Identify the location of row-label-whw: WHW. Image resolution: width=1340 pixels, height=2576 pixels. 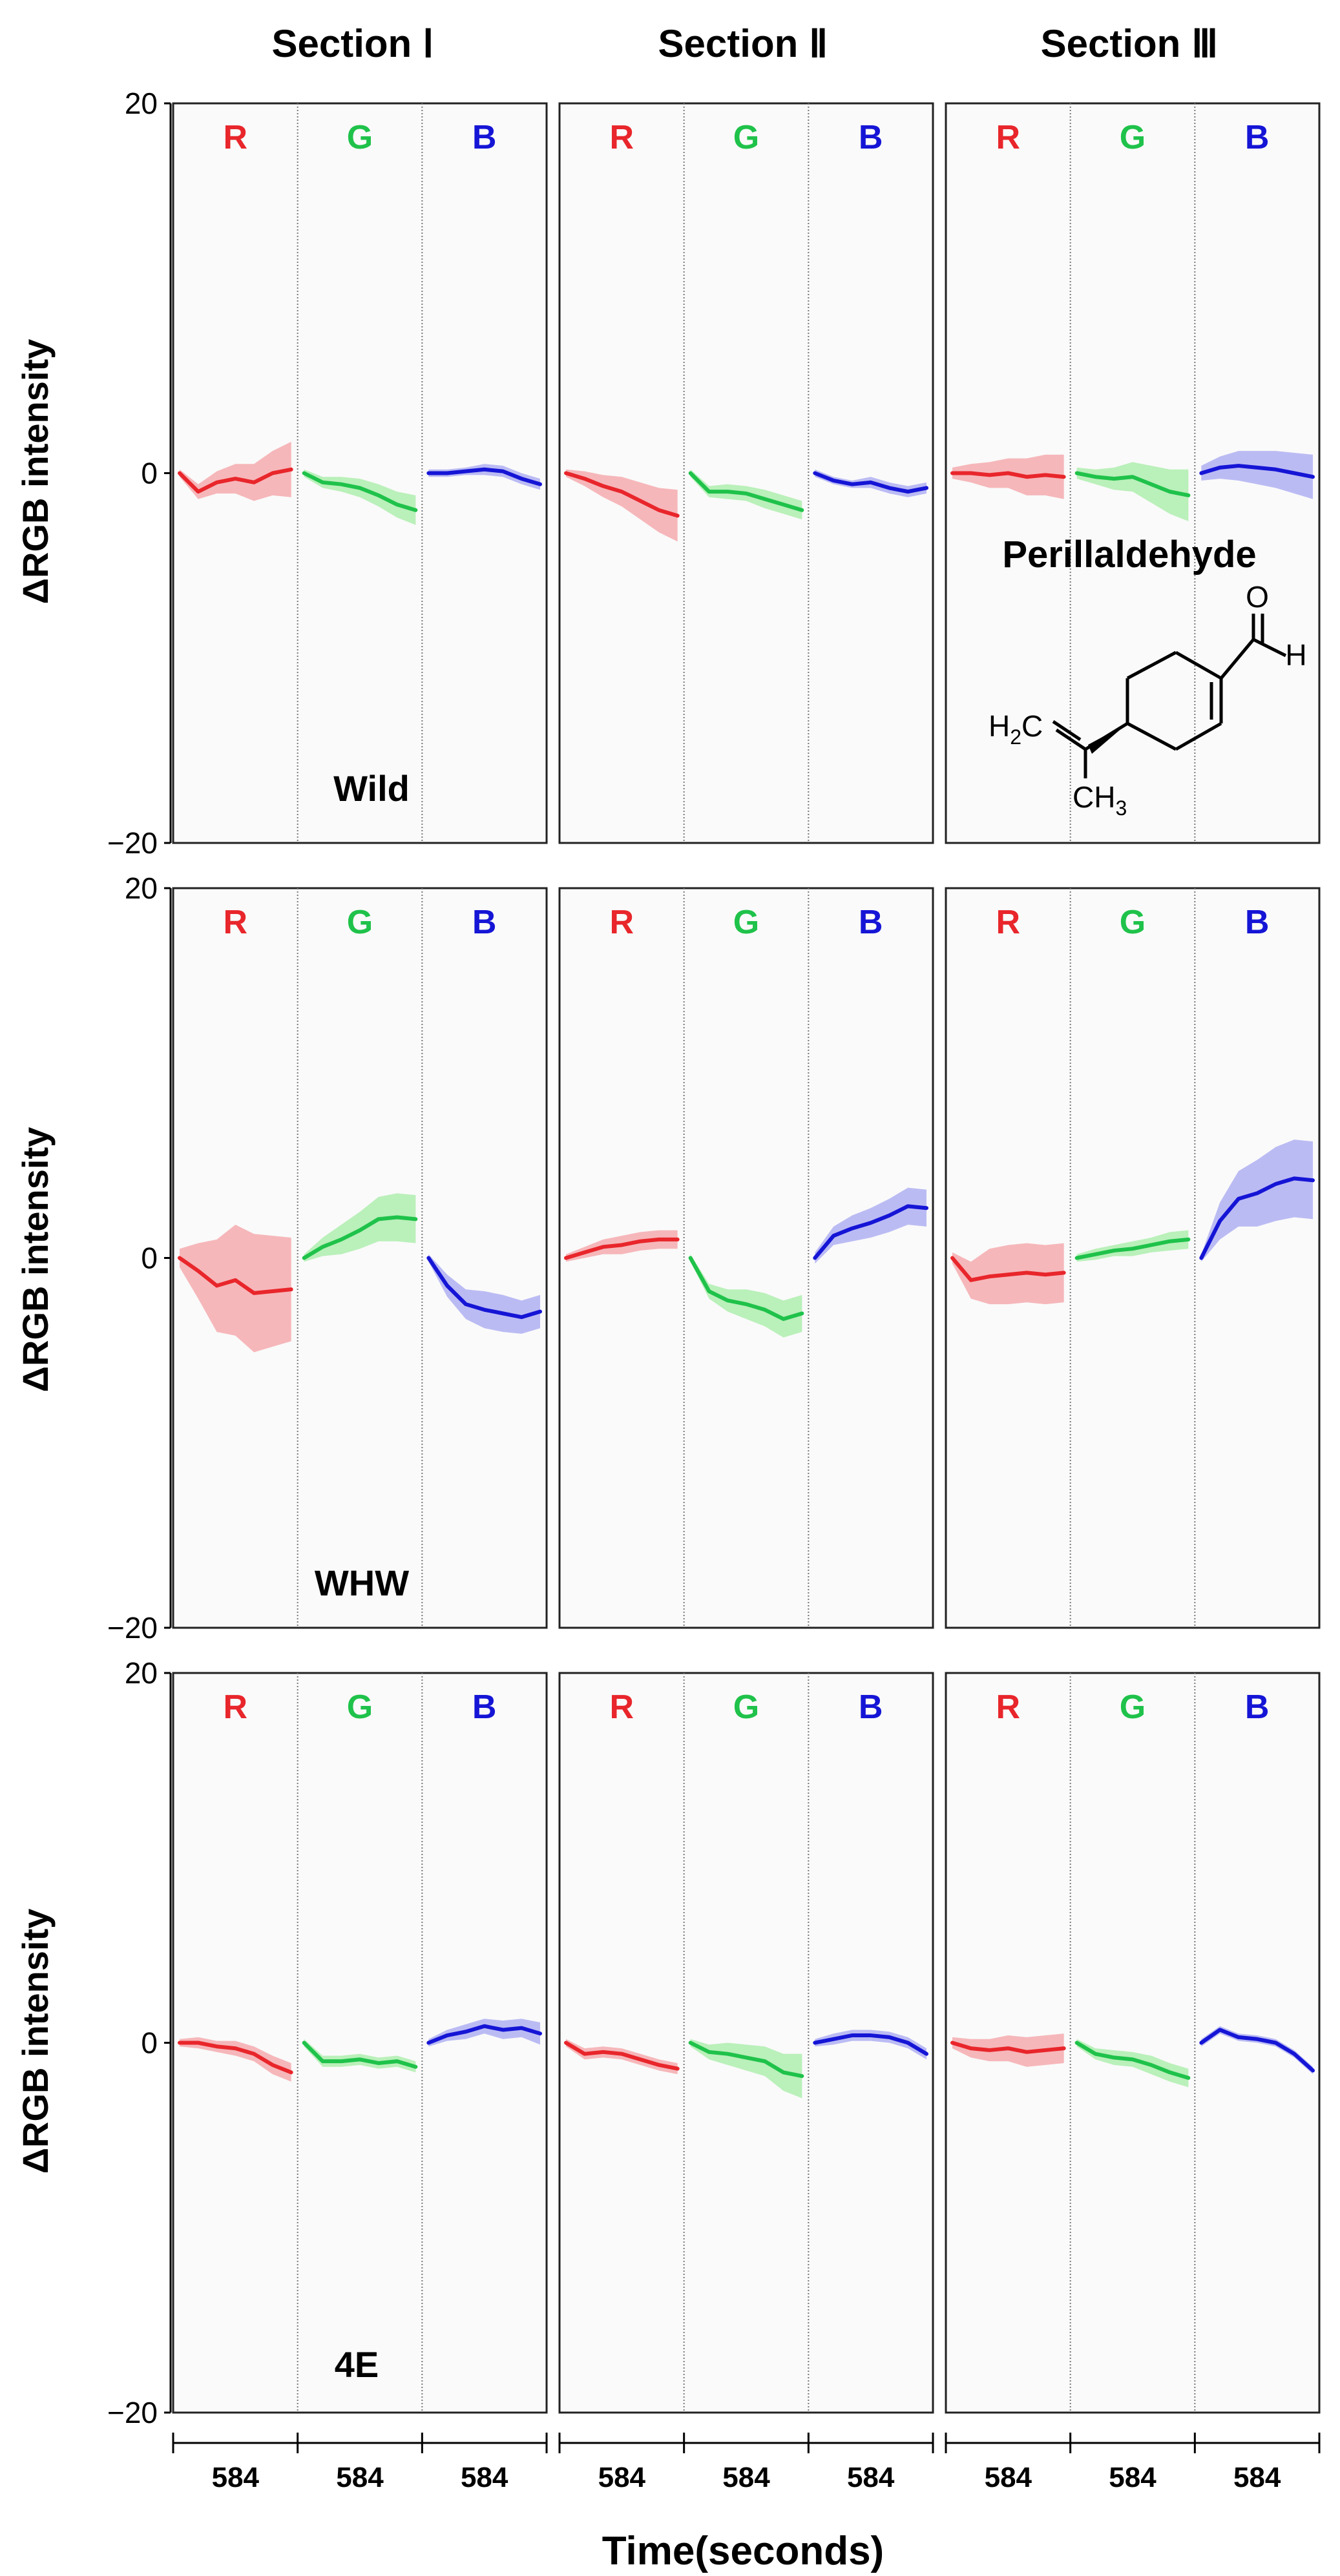
(362, 1583).